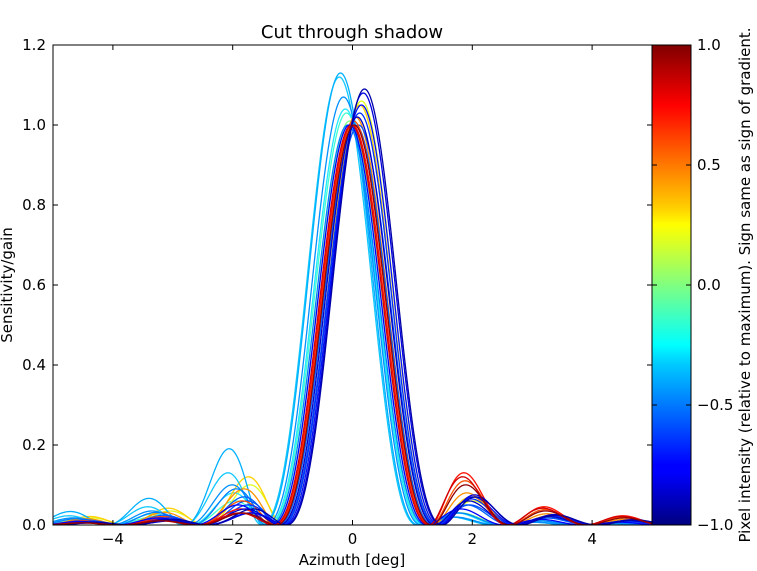 The width and height of the screenshot is (757, 571). I want to click on colorbar-ticks: −1.0 −0.5 0.0 0.5 1.0, so click(692, 285).